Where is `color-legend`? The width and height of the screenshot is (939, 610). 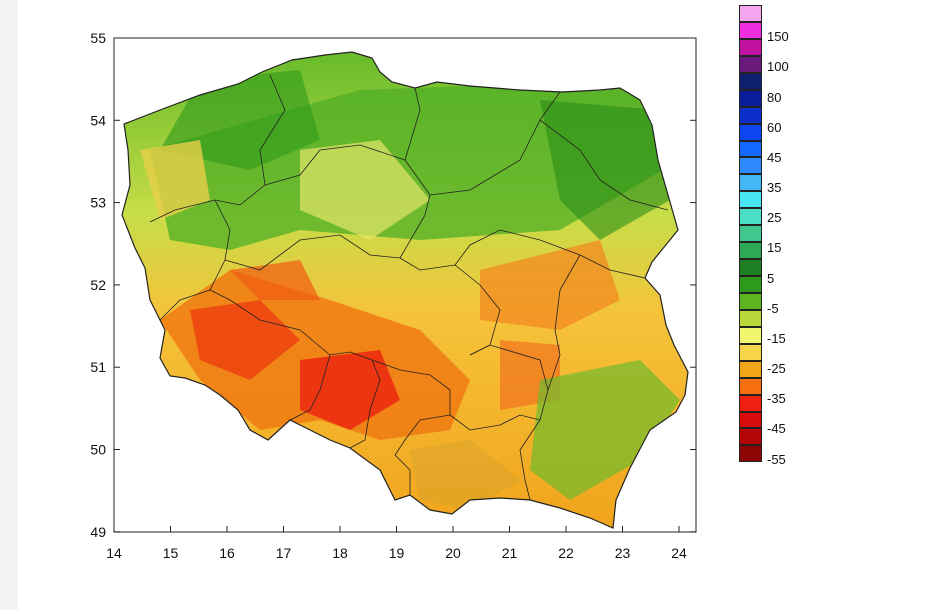 color-legend is located at coordinates (751, 234).